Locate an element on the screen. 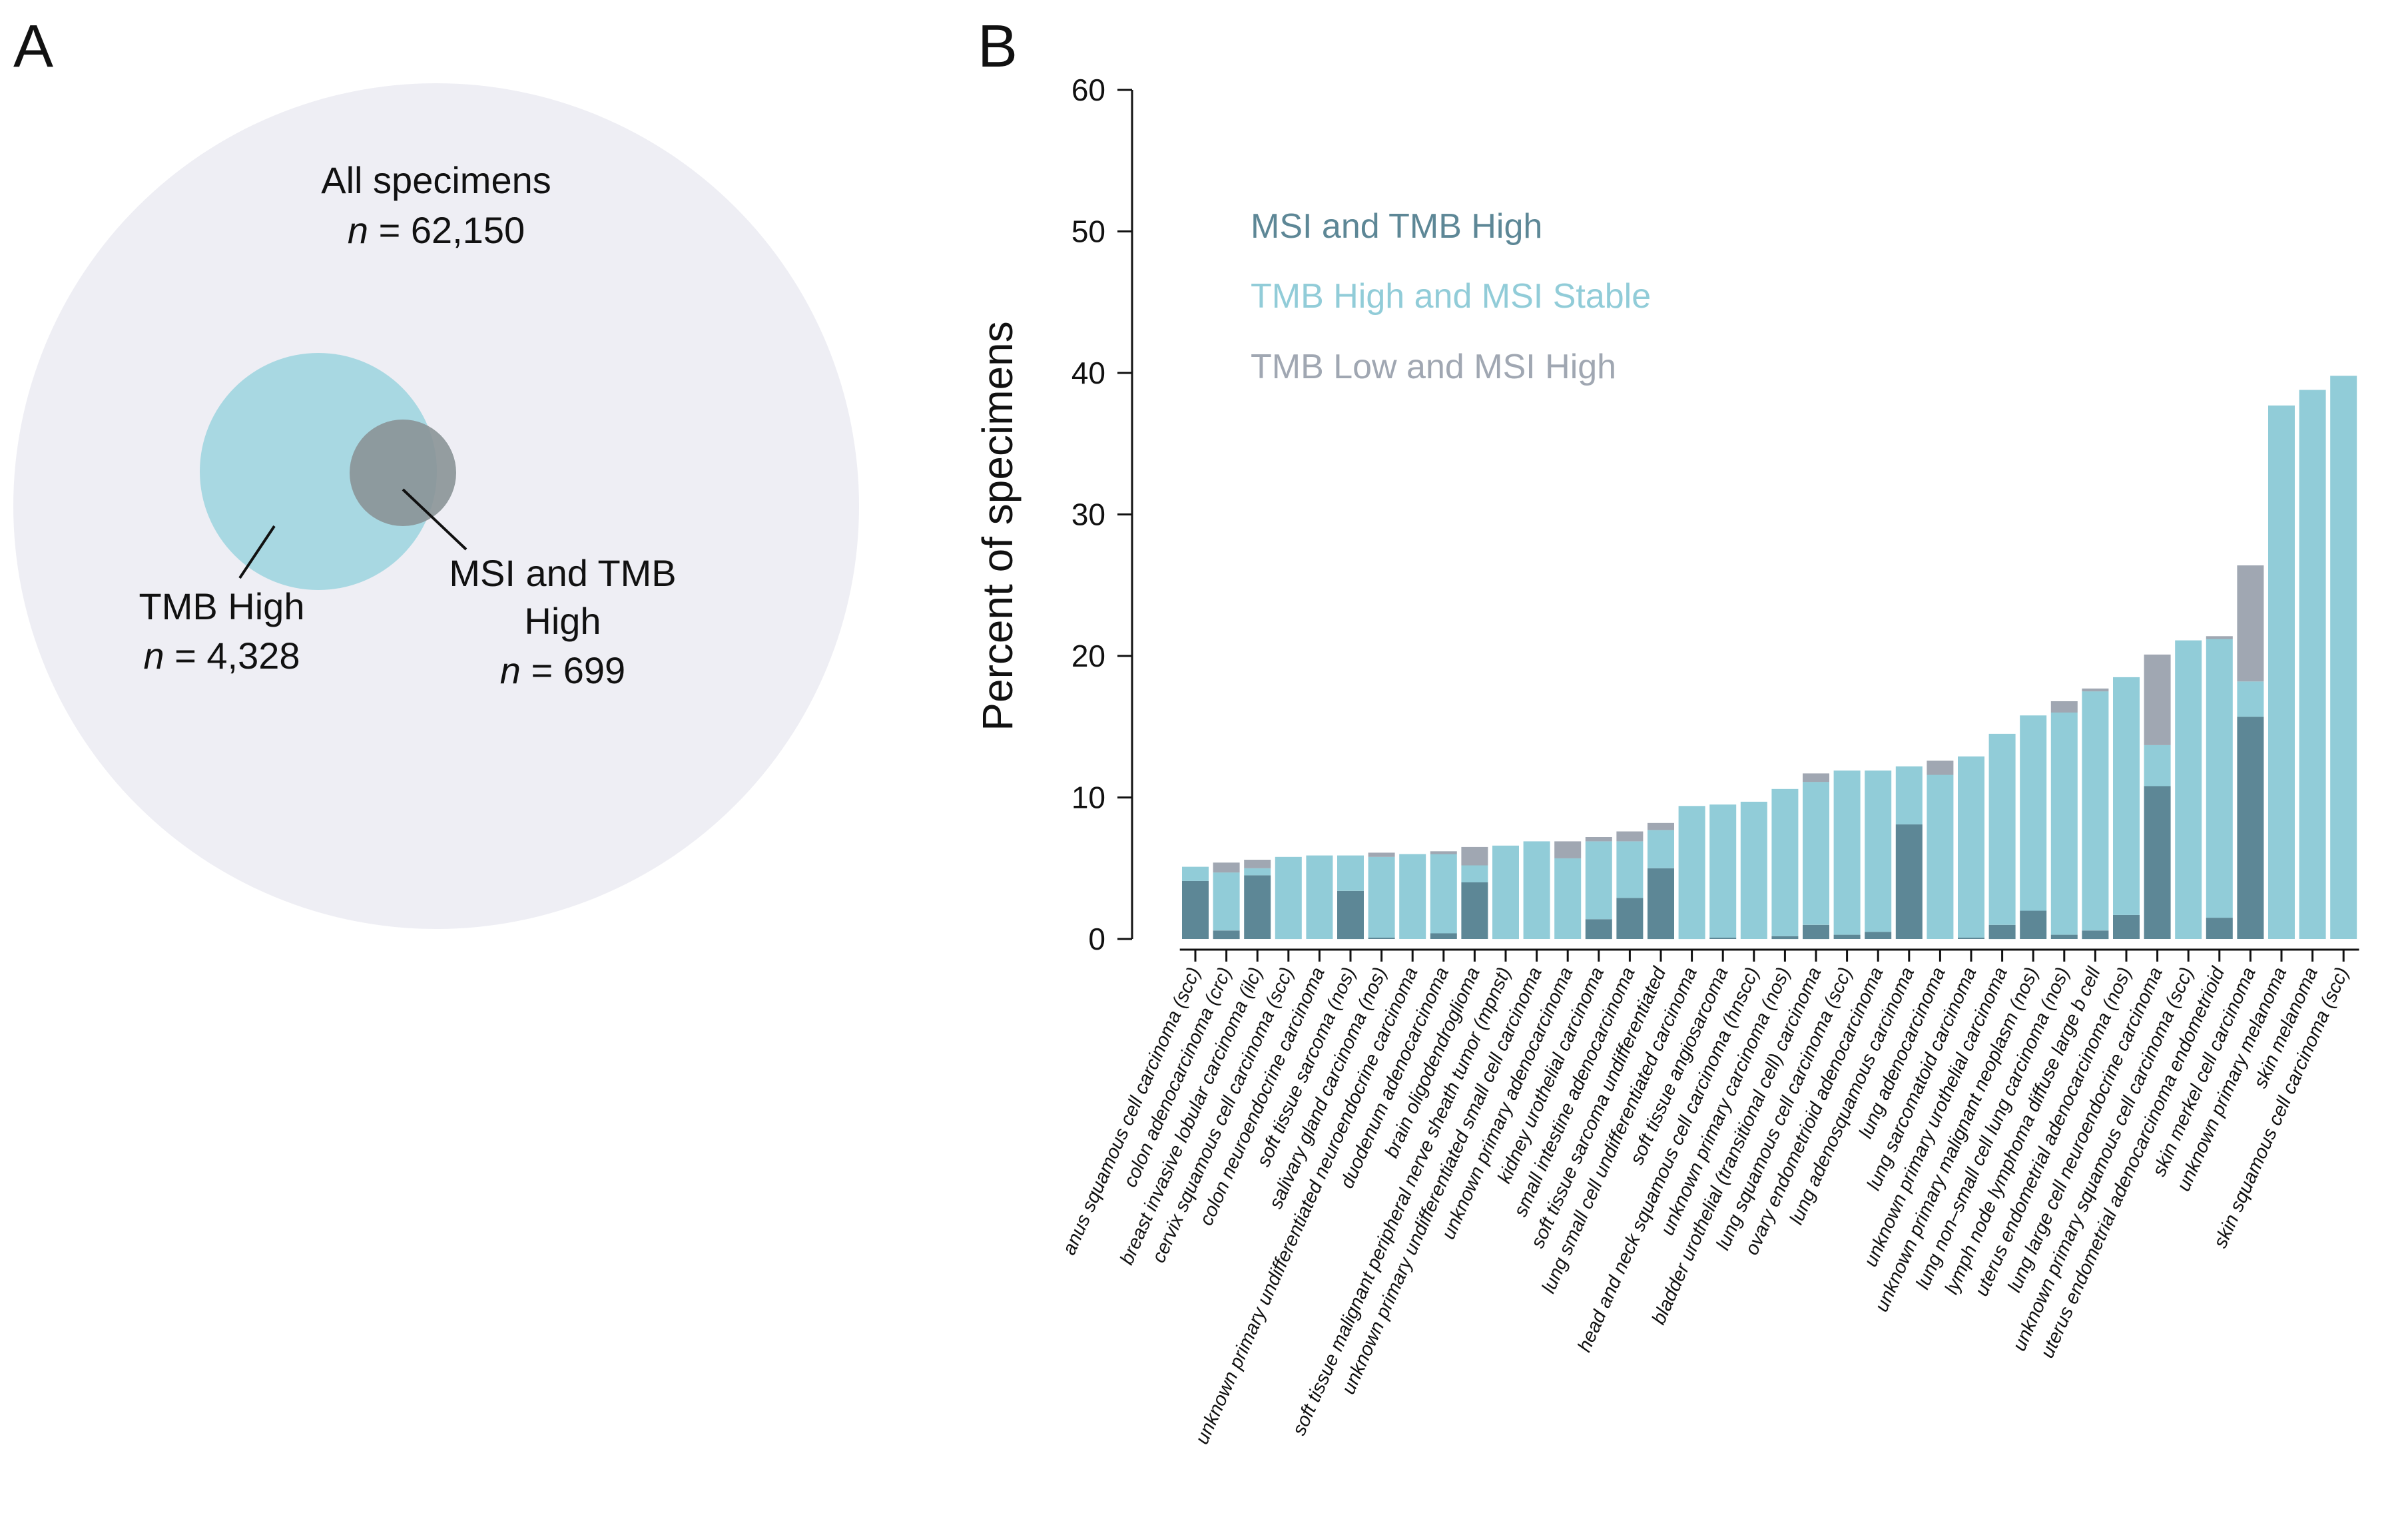 The height and width of the screenshot is (1521, 2408). tmb-high-title: TMB High is located at coordinates (222, 606).